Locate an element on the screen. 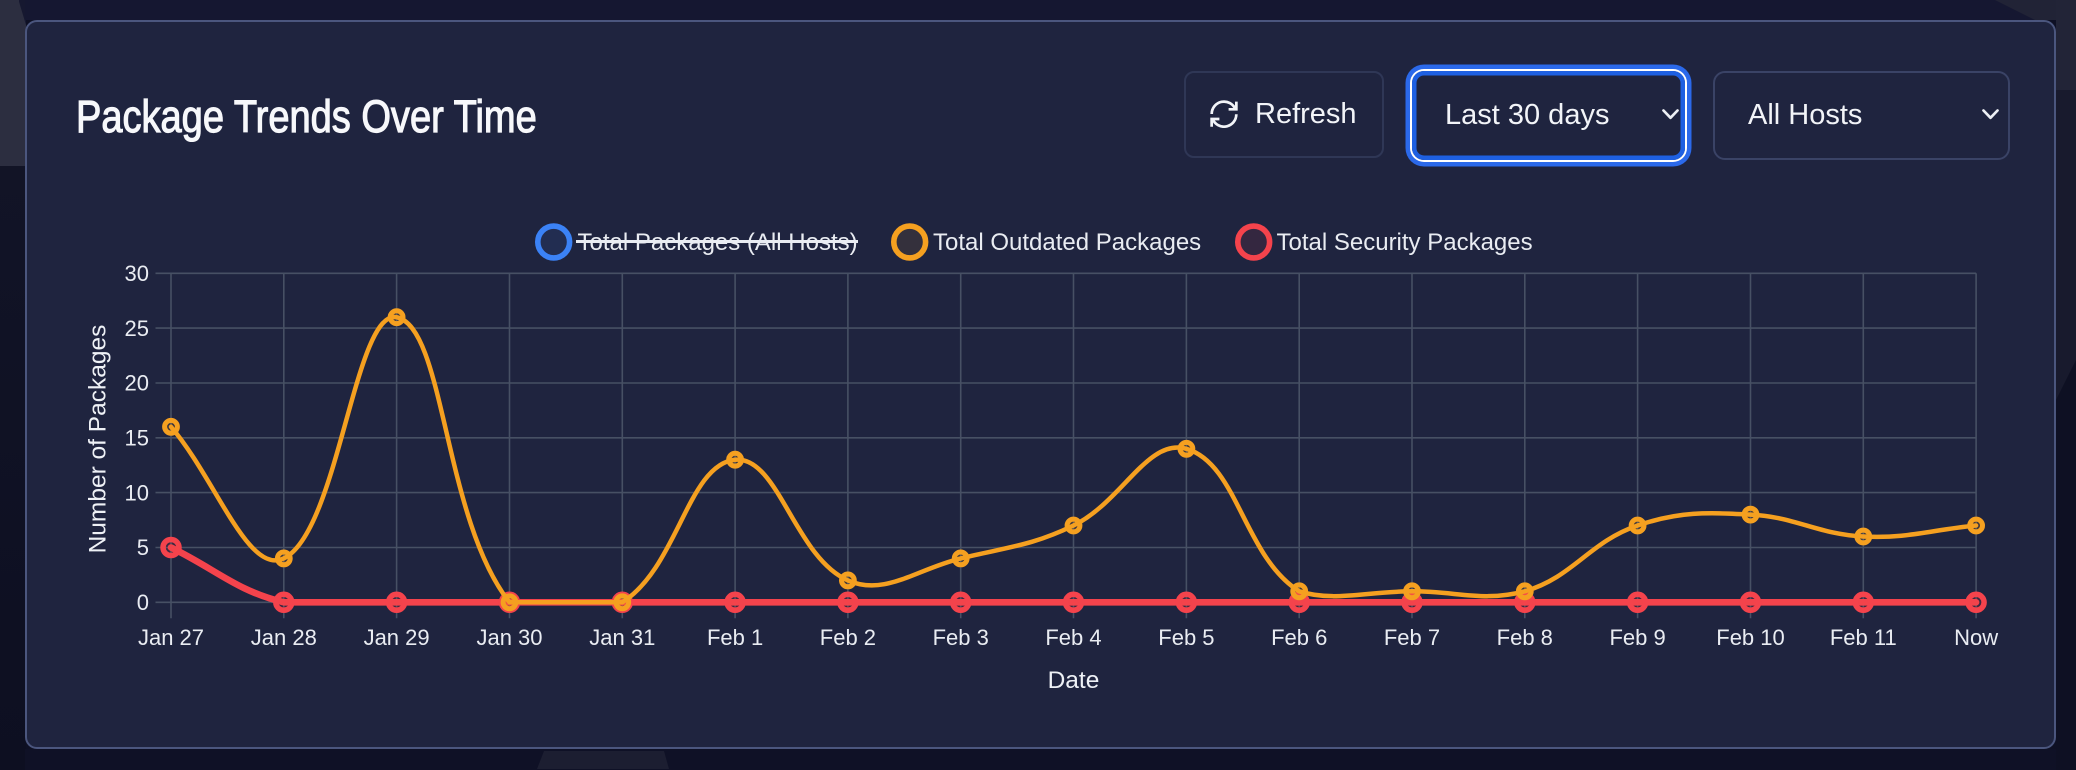 This screenshot has height=770, width=2076. svg-text: Total Security Packages is located at coordinates (1405, 242).